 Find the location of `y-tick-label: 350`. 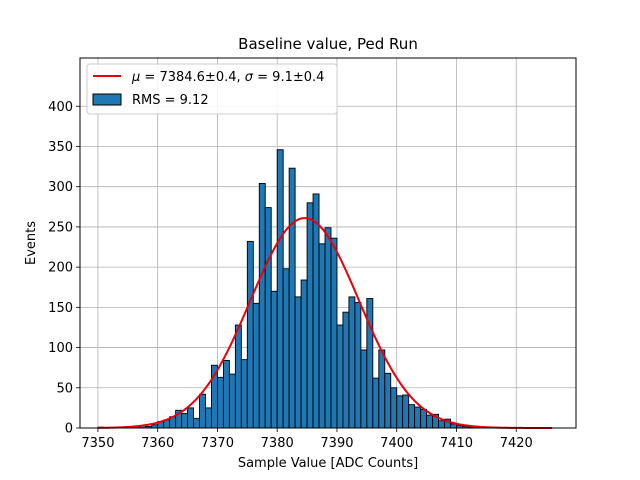

y-tick-label: 350 is located at coordinates (60, 147).